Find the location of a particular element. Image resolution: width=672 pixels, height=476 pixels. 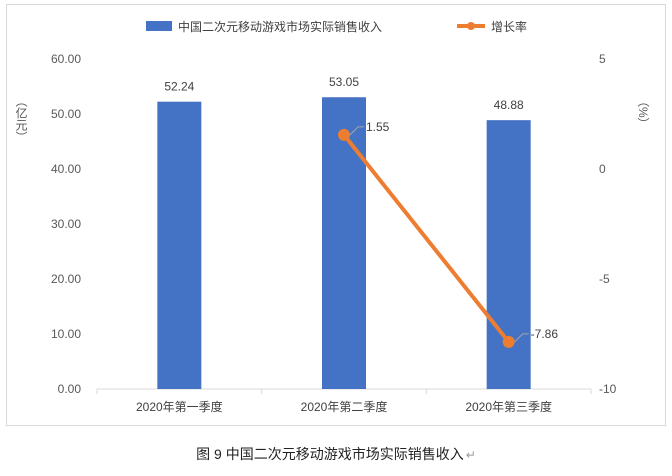

bar-value-label: 52.24 is located at coordinates (179, 87).